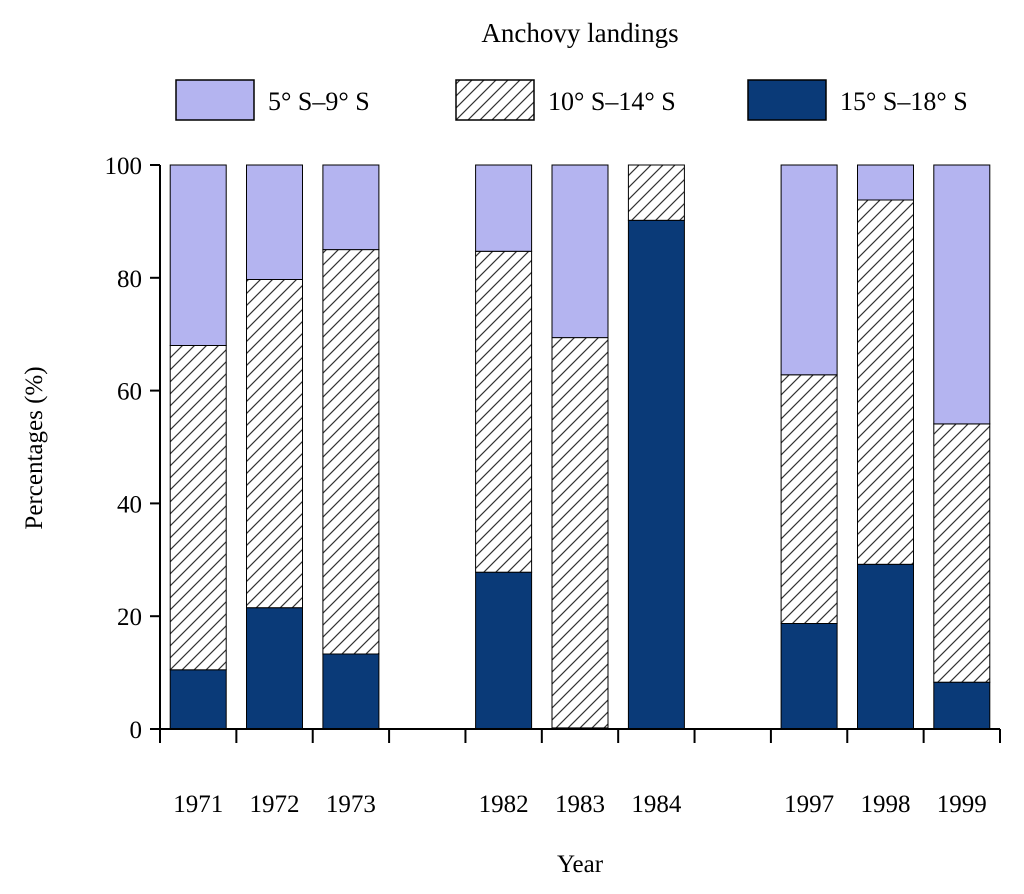 The image size is (1024, 894). What do you see at coordinates (34, 447) in the screenshot?
I see `y-axis-label: Percentages (%)` at bounding box center [34, 447].